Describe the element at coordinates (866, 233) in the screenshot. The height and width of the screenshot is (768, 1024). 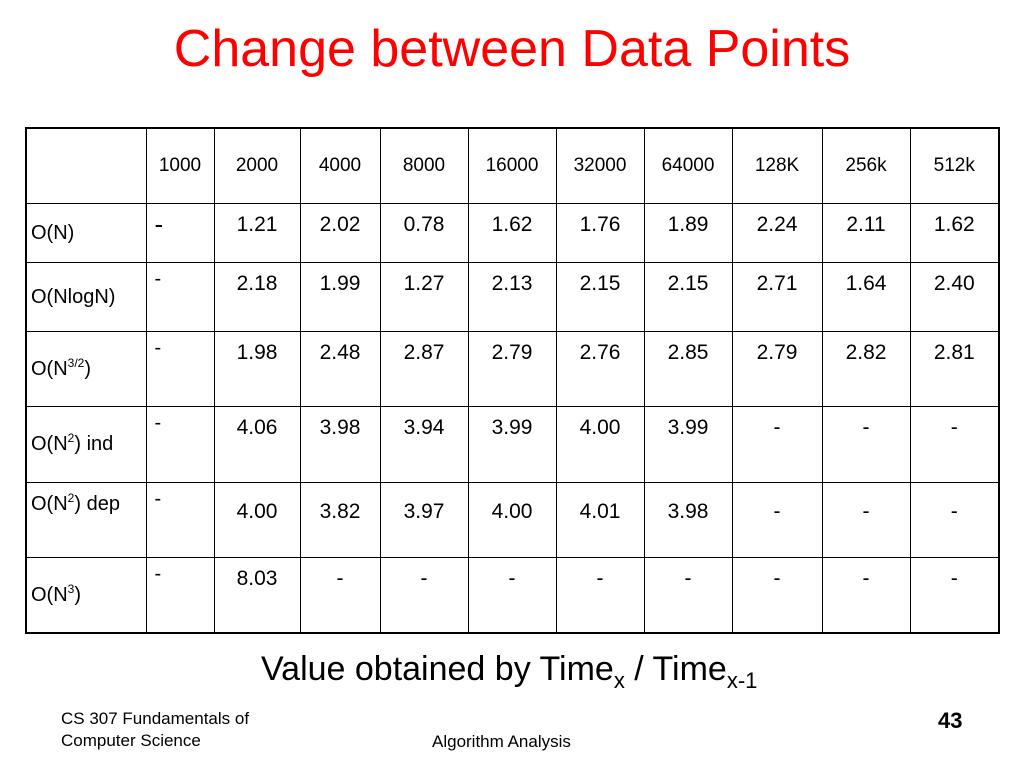
I see `table-cell: 2.11` at that location.